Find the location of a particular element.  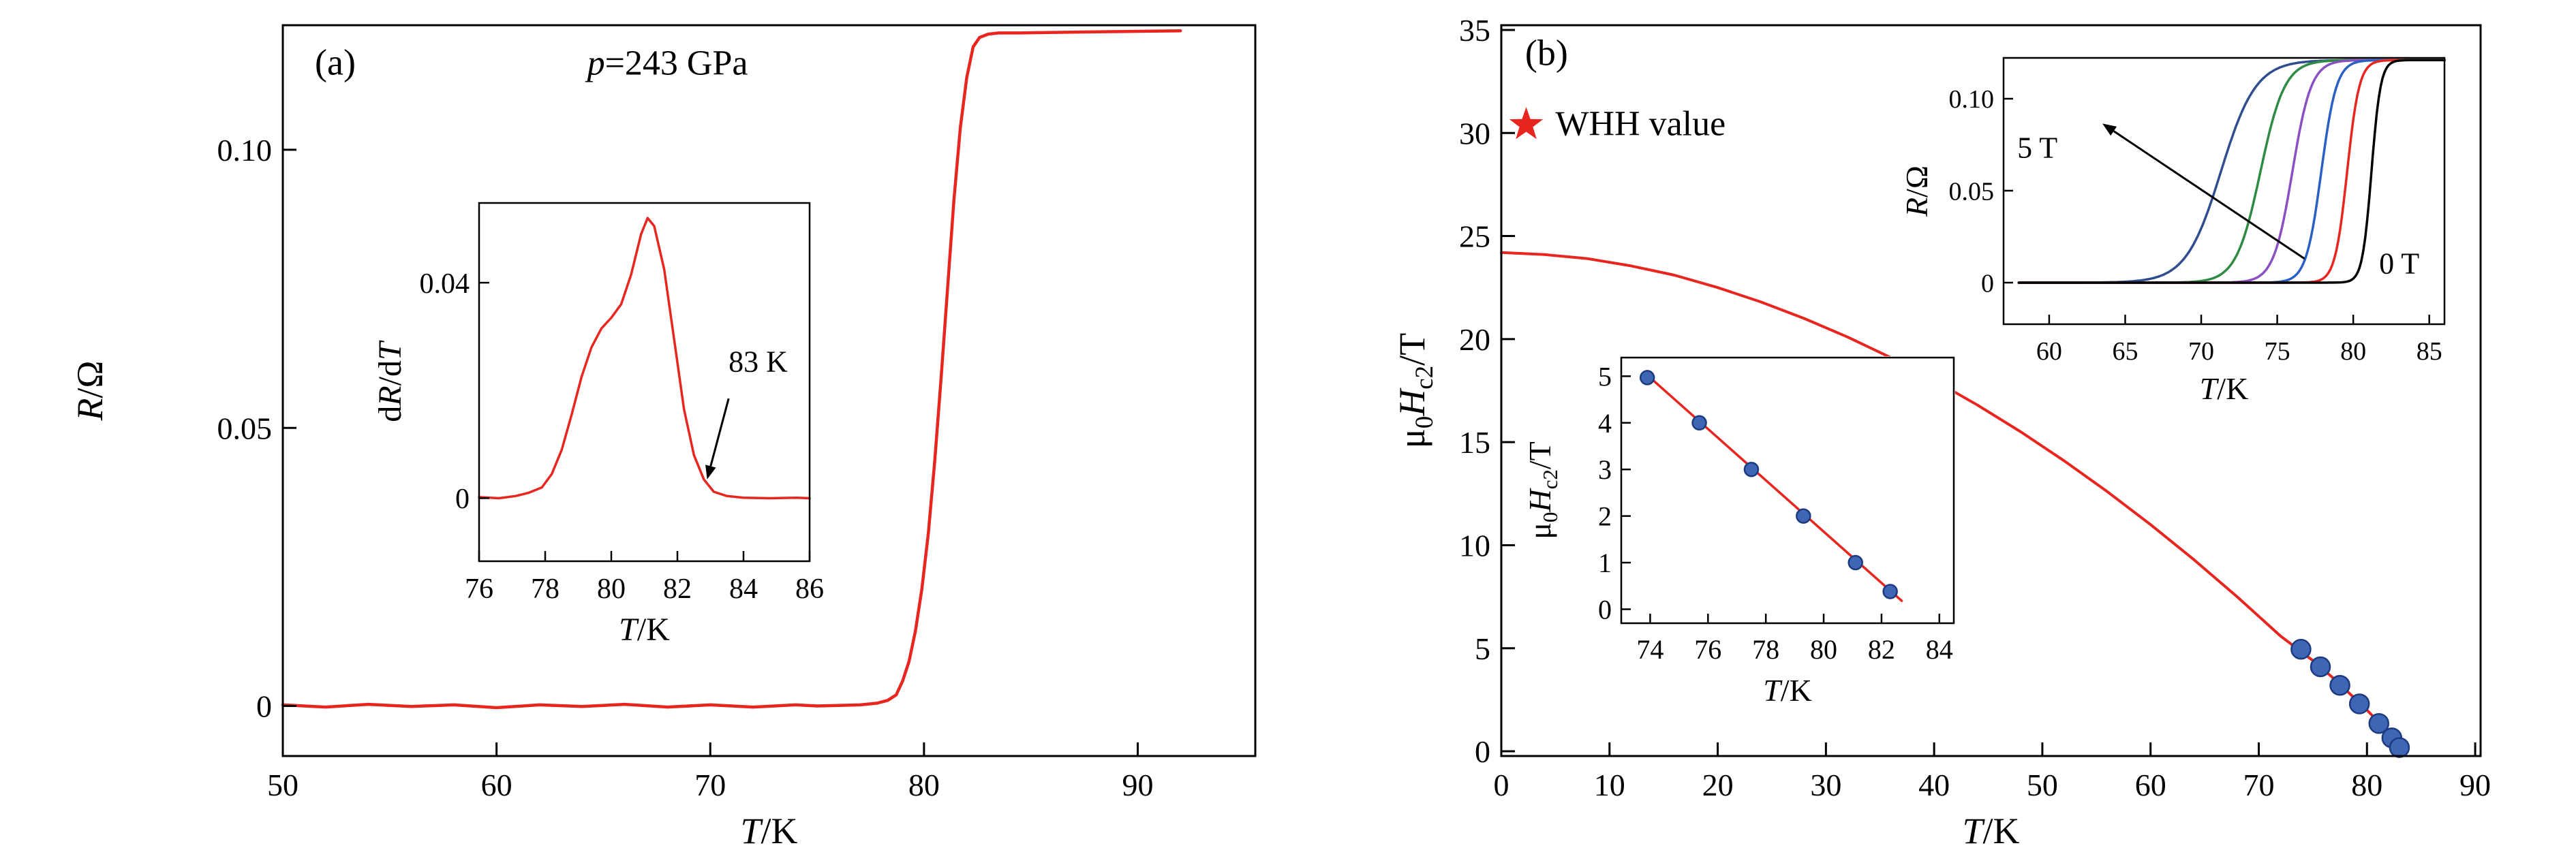

x-tick-label: 0 is located at coordinates (1501, 785).